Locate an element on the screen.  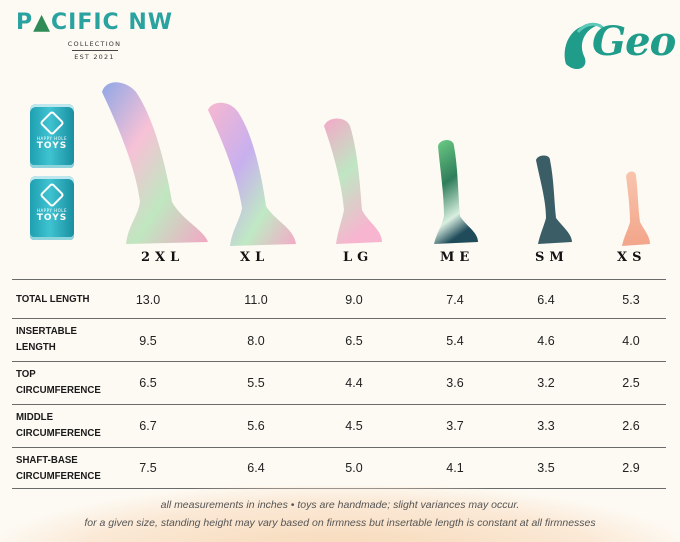
table-cell: 3.2 is located at coordinates (546, 383).